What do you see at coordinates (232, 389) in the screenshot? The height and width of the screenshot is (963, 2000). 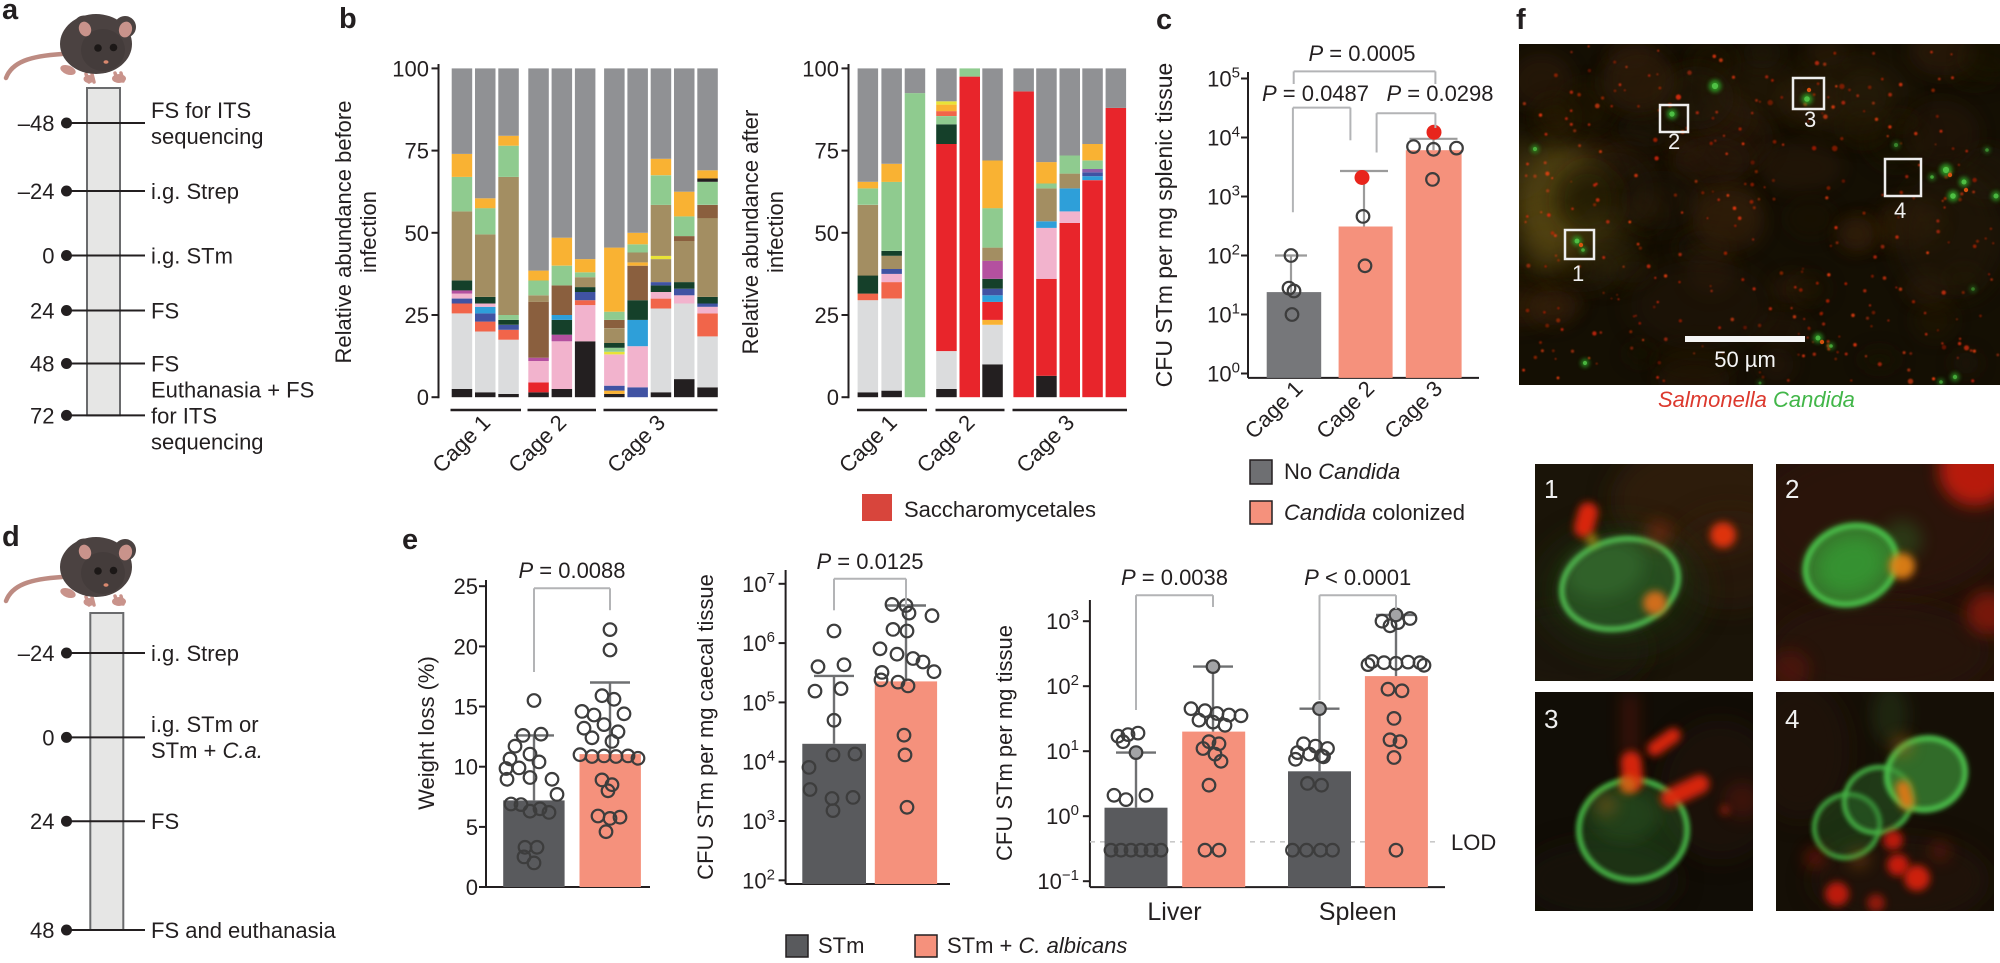 I see `svg-text: Euthanasia + FS` at bounding box center [232, 389].